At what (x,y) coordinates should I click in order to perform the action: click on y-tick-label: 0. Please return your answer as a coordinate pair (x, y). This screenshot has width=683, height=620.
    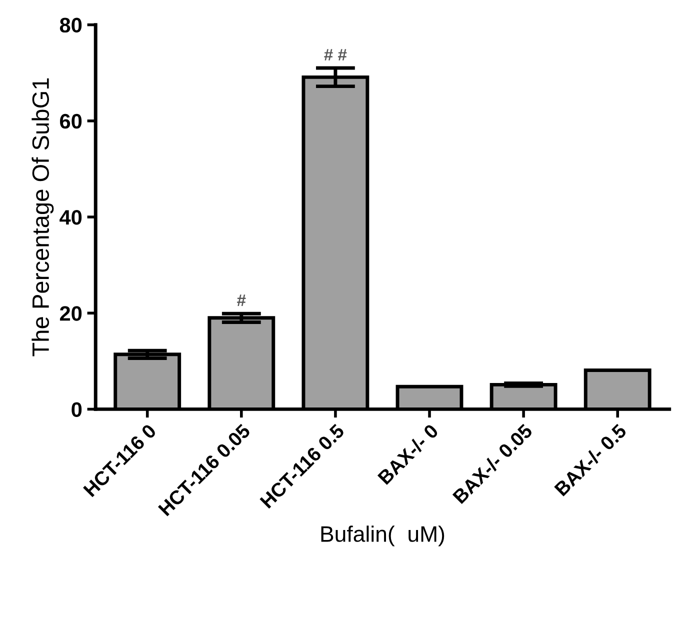
    Looking at the image, I should click on (77, 409).